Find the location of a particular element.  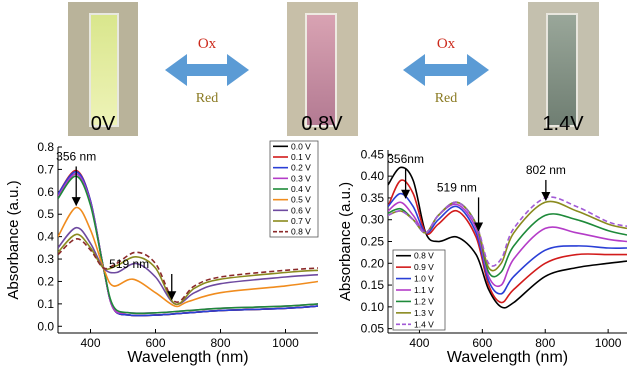

ox-red-arrow-1: Ox Red is located at coordinates (207, 71).